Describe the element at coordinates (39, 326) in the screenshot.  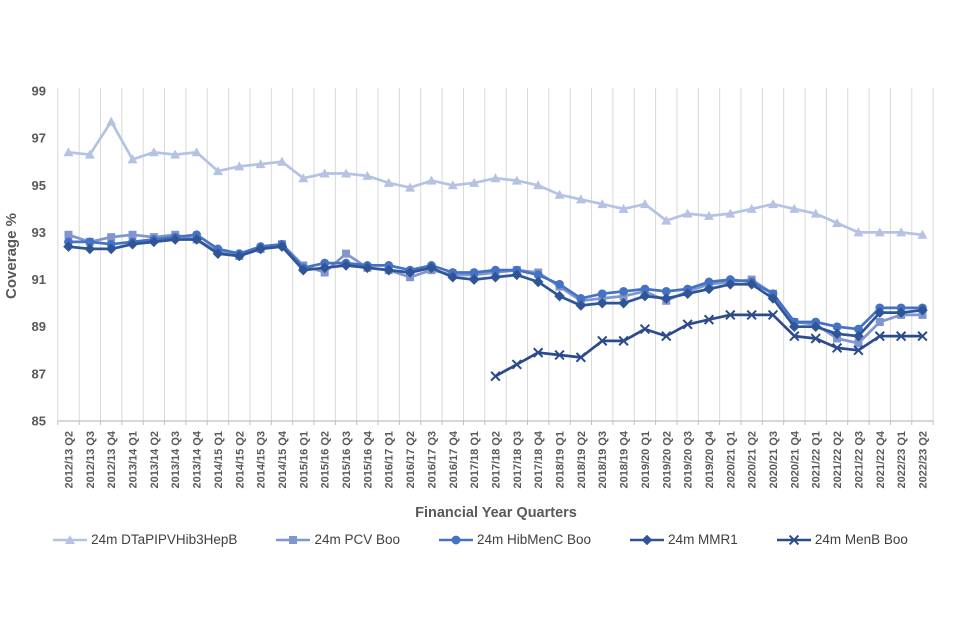
I see `y-tick-label: 89` at that location.